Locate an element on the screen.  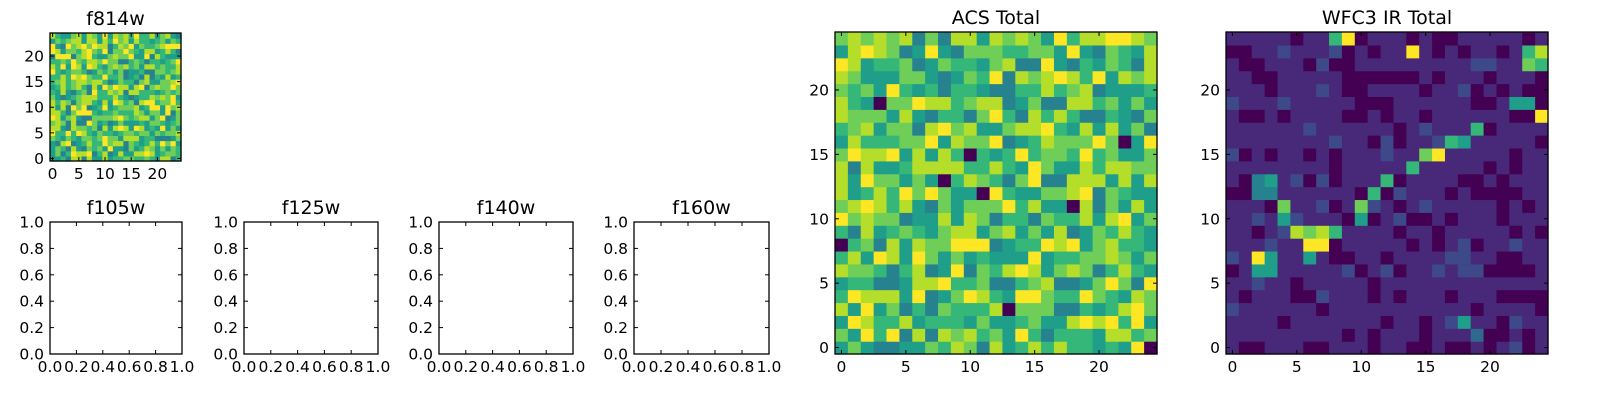
x-tick-label: 20 is located at coordinates (1099, 367).